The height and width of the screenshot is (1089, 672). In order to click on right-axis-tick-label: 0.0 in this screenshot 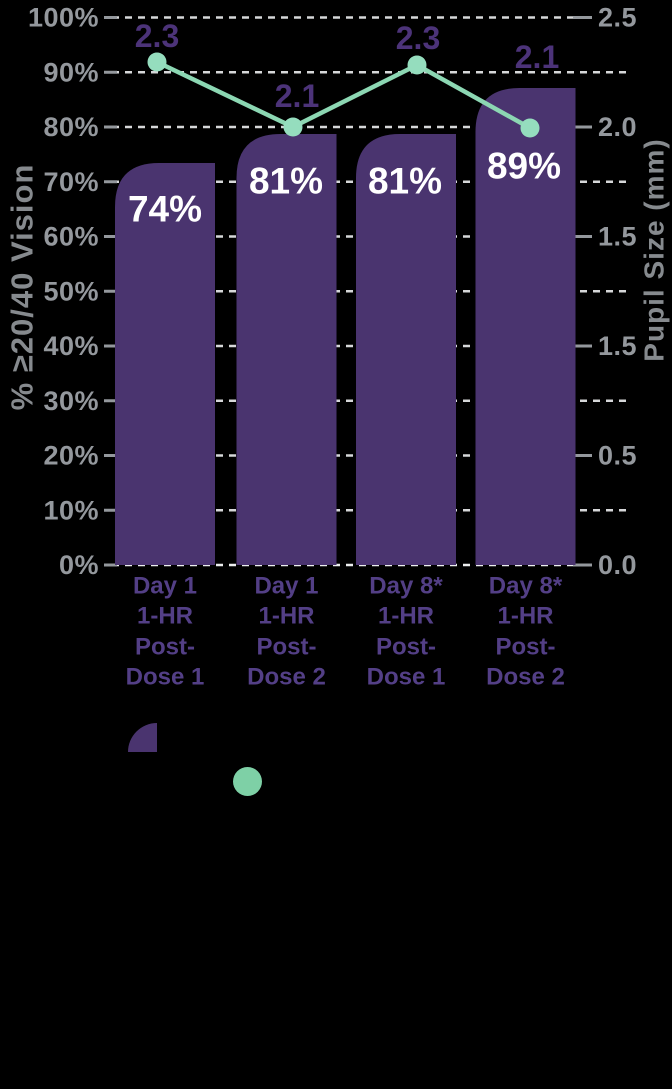, I will do `click(617, 565)`.